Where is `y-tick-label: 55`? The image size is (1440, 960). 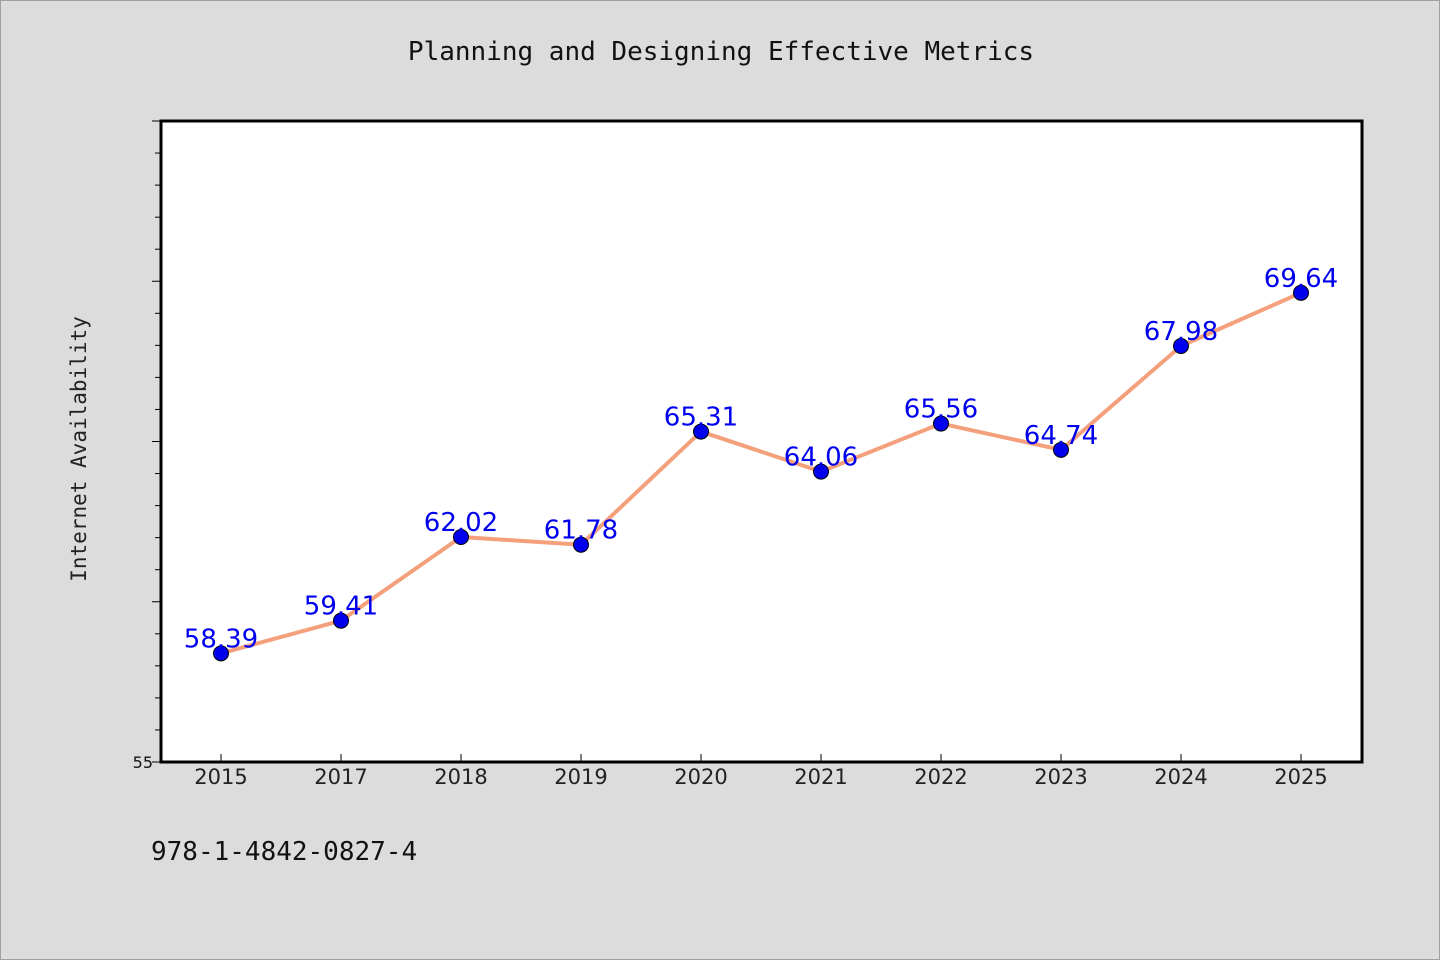 y-tick-label: 55 is located at coordinates (143, 762).